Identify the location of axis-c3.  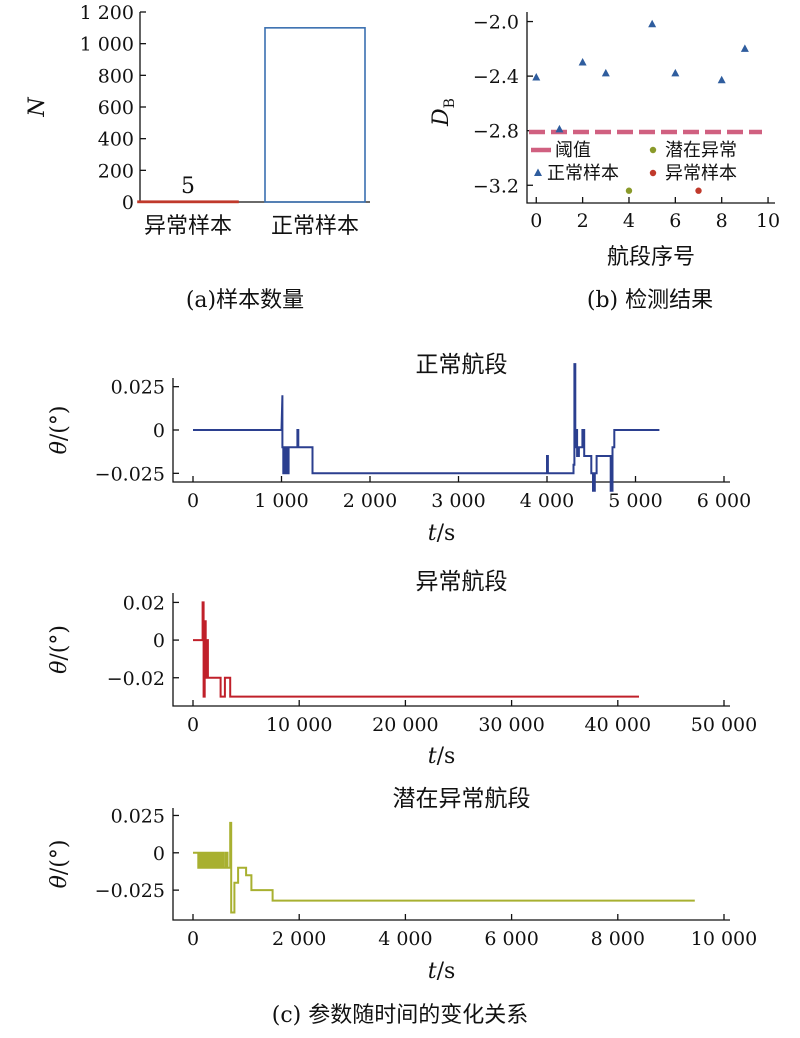
(451, 864).